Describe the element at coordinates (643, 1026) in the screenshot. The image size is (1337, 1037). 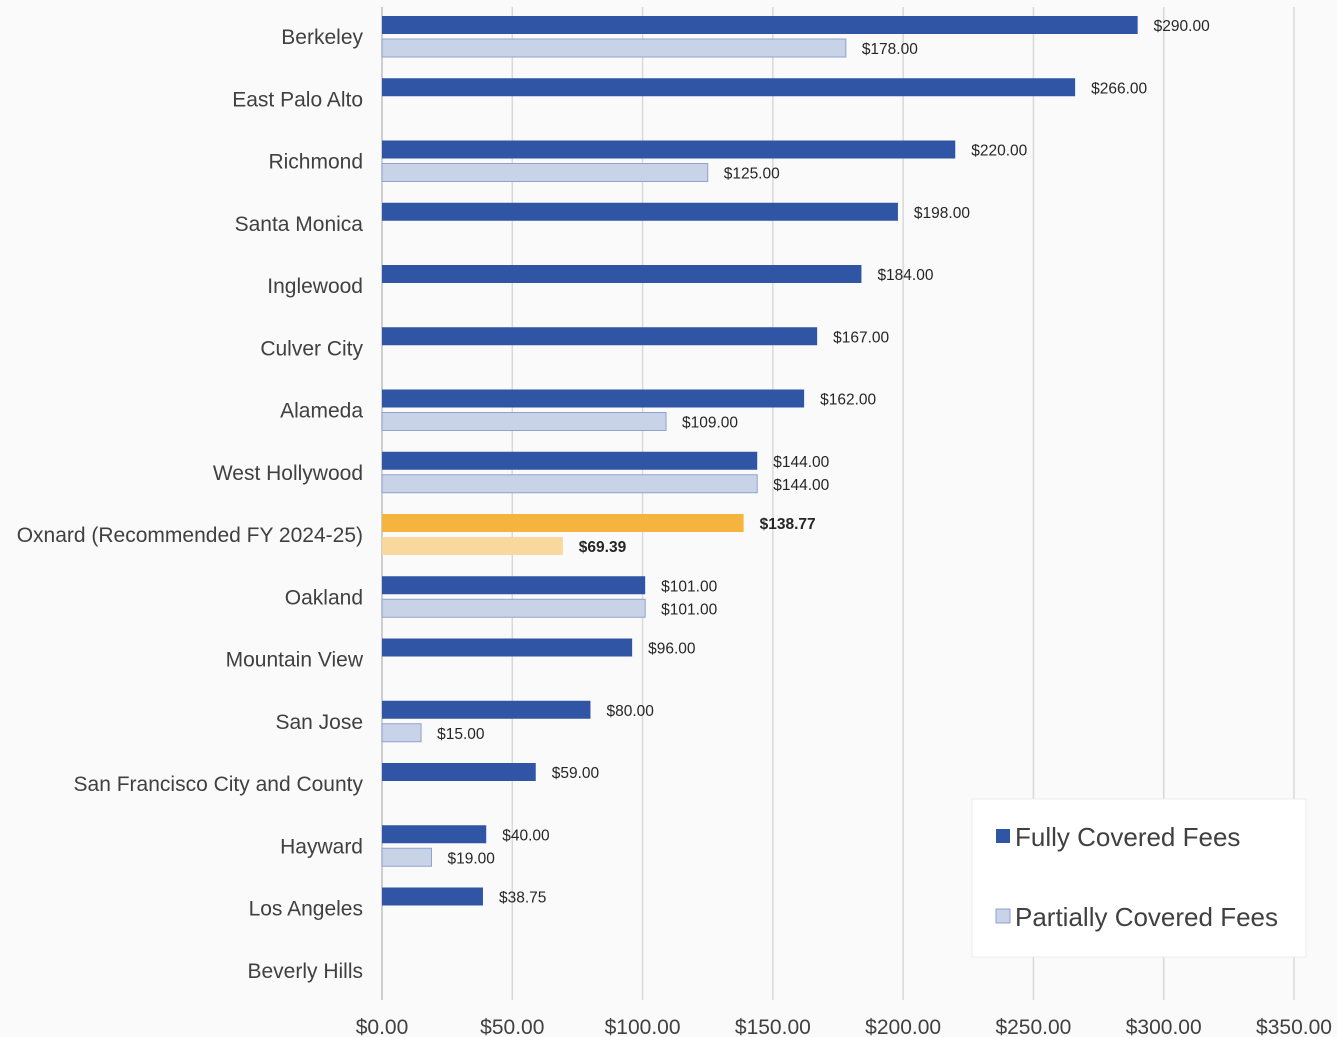
I see `x-tick-label: $100.00` at that location.